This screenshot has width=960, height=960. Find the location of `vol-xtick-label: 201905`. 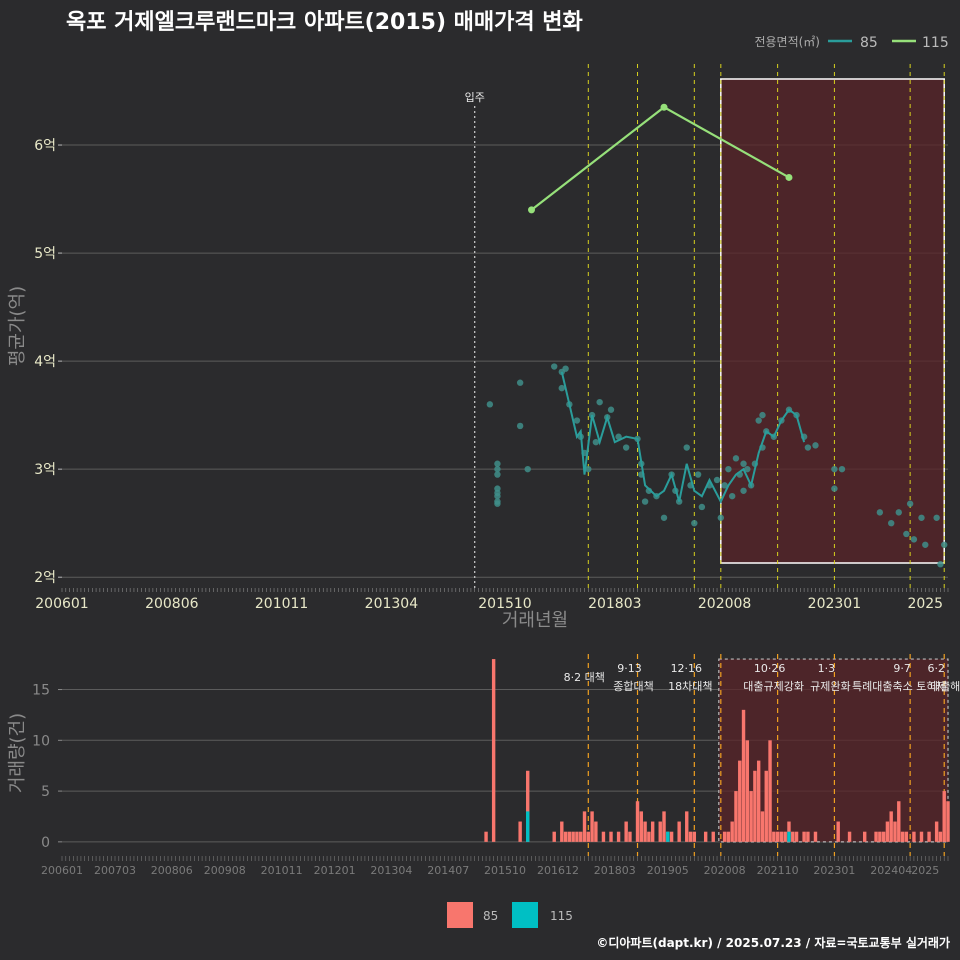

vol-xtick-label: 201905 is located at coordinates (668, 870).